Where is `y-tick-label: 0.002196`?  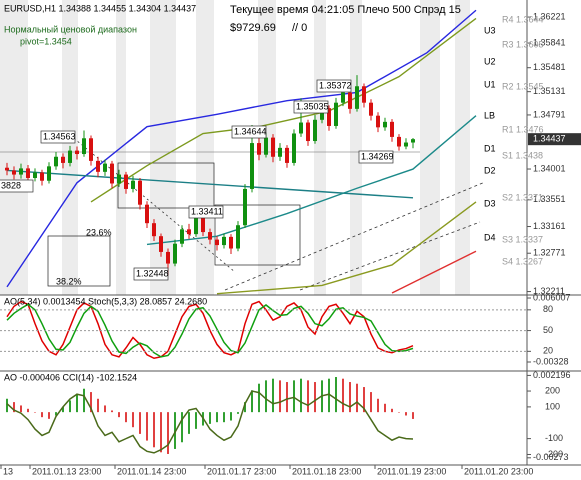 y-tick-label: 0.002196 is located at coordinates (552, 375).